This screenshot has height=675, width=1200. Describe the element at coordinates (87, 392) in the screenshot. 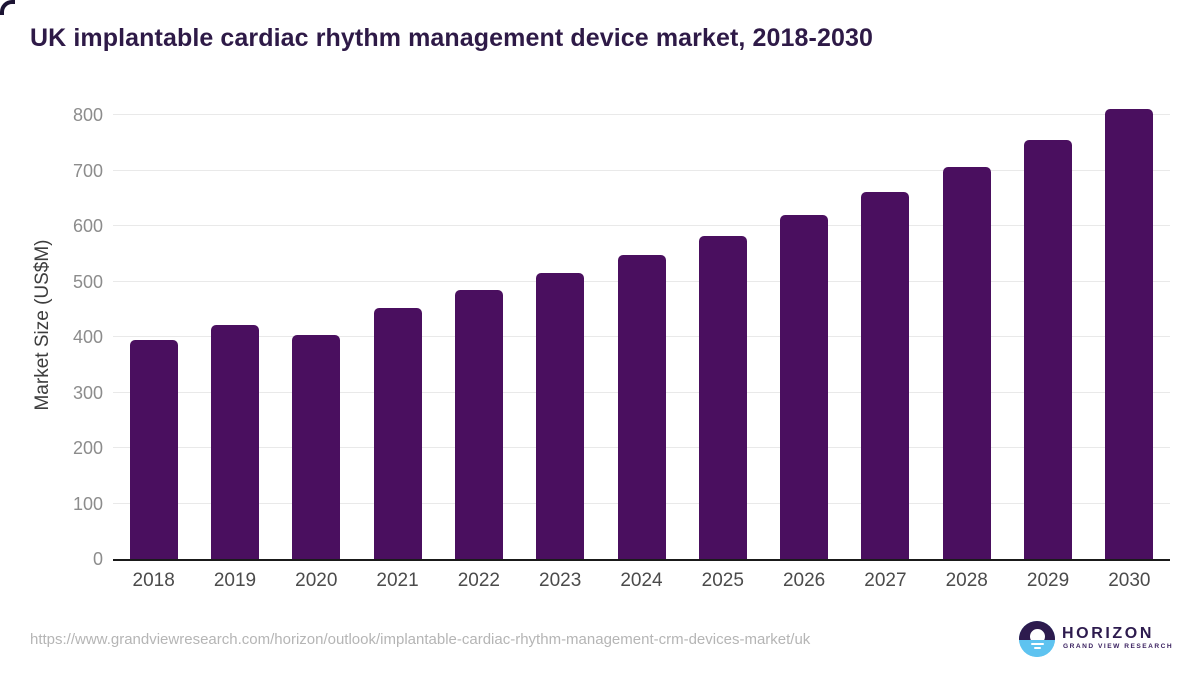

I see `y-tick-label: 300` at that location.